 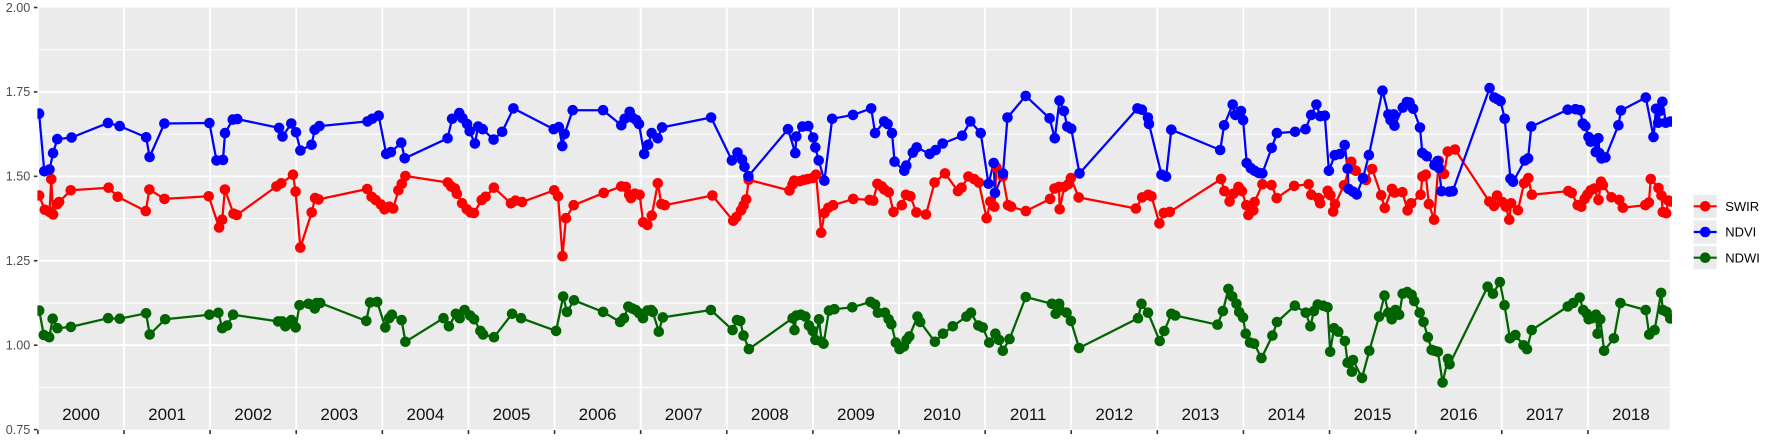 I want to click on svg-text: 2014, so click(x=1287, y=414).